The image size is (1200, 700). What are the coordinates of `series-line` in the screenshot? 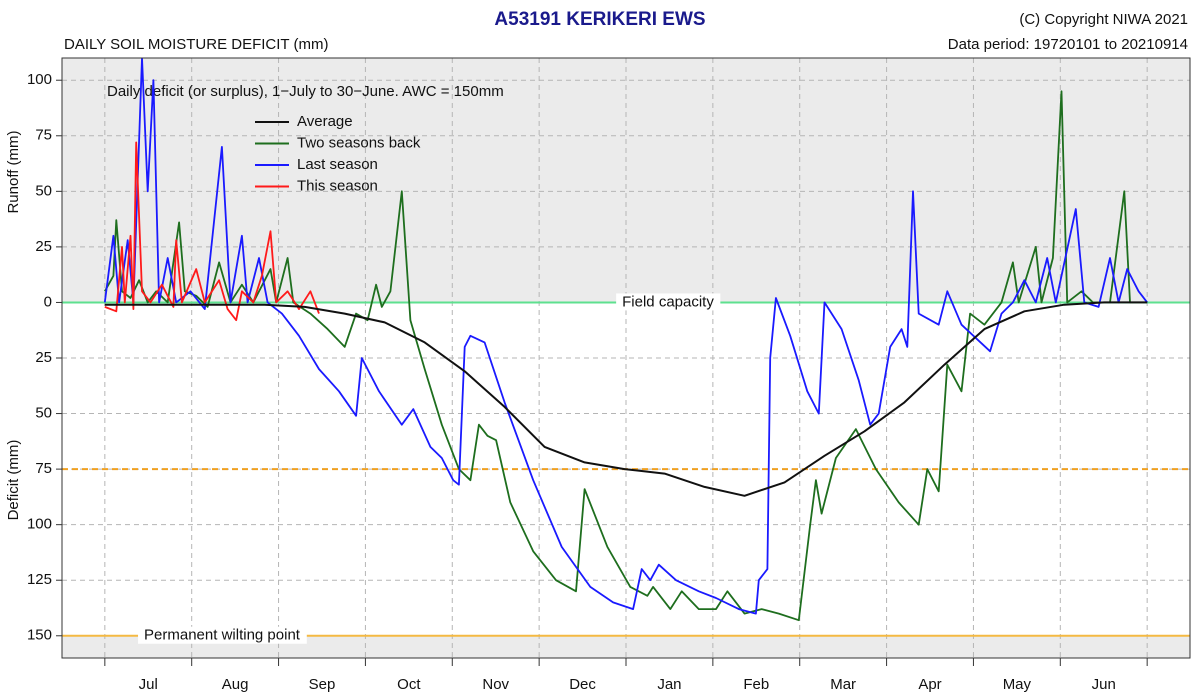 It's located at (212, 231).